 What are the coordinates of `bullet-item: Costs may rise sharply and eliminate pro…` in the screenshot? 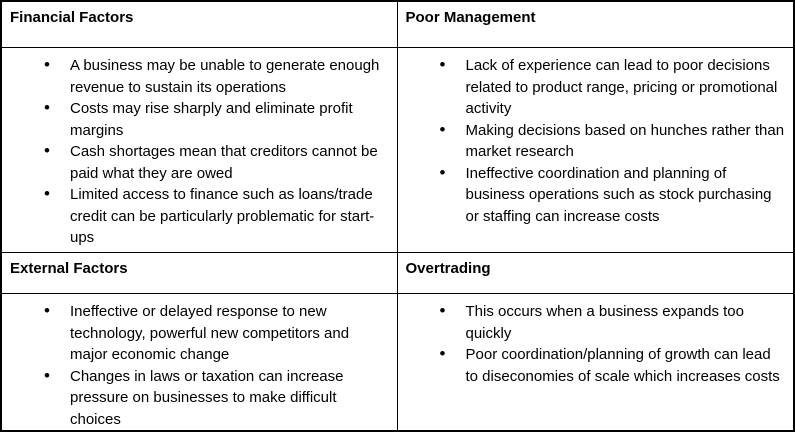 It's located at (216, 119).